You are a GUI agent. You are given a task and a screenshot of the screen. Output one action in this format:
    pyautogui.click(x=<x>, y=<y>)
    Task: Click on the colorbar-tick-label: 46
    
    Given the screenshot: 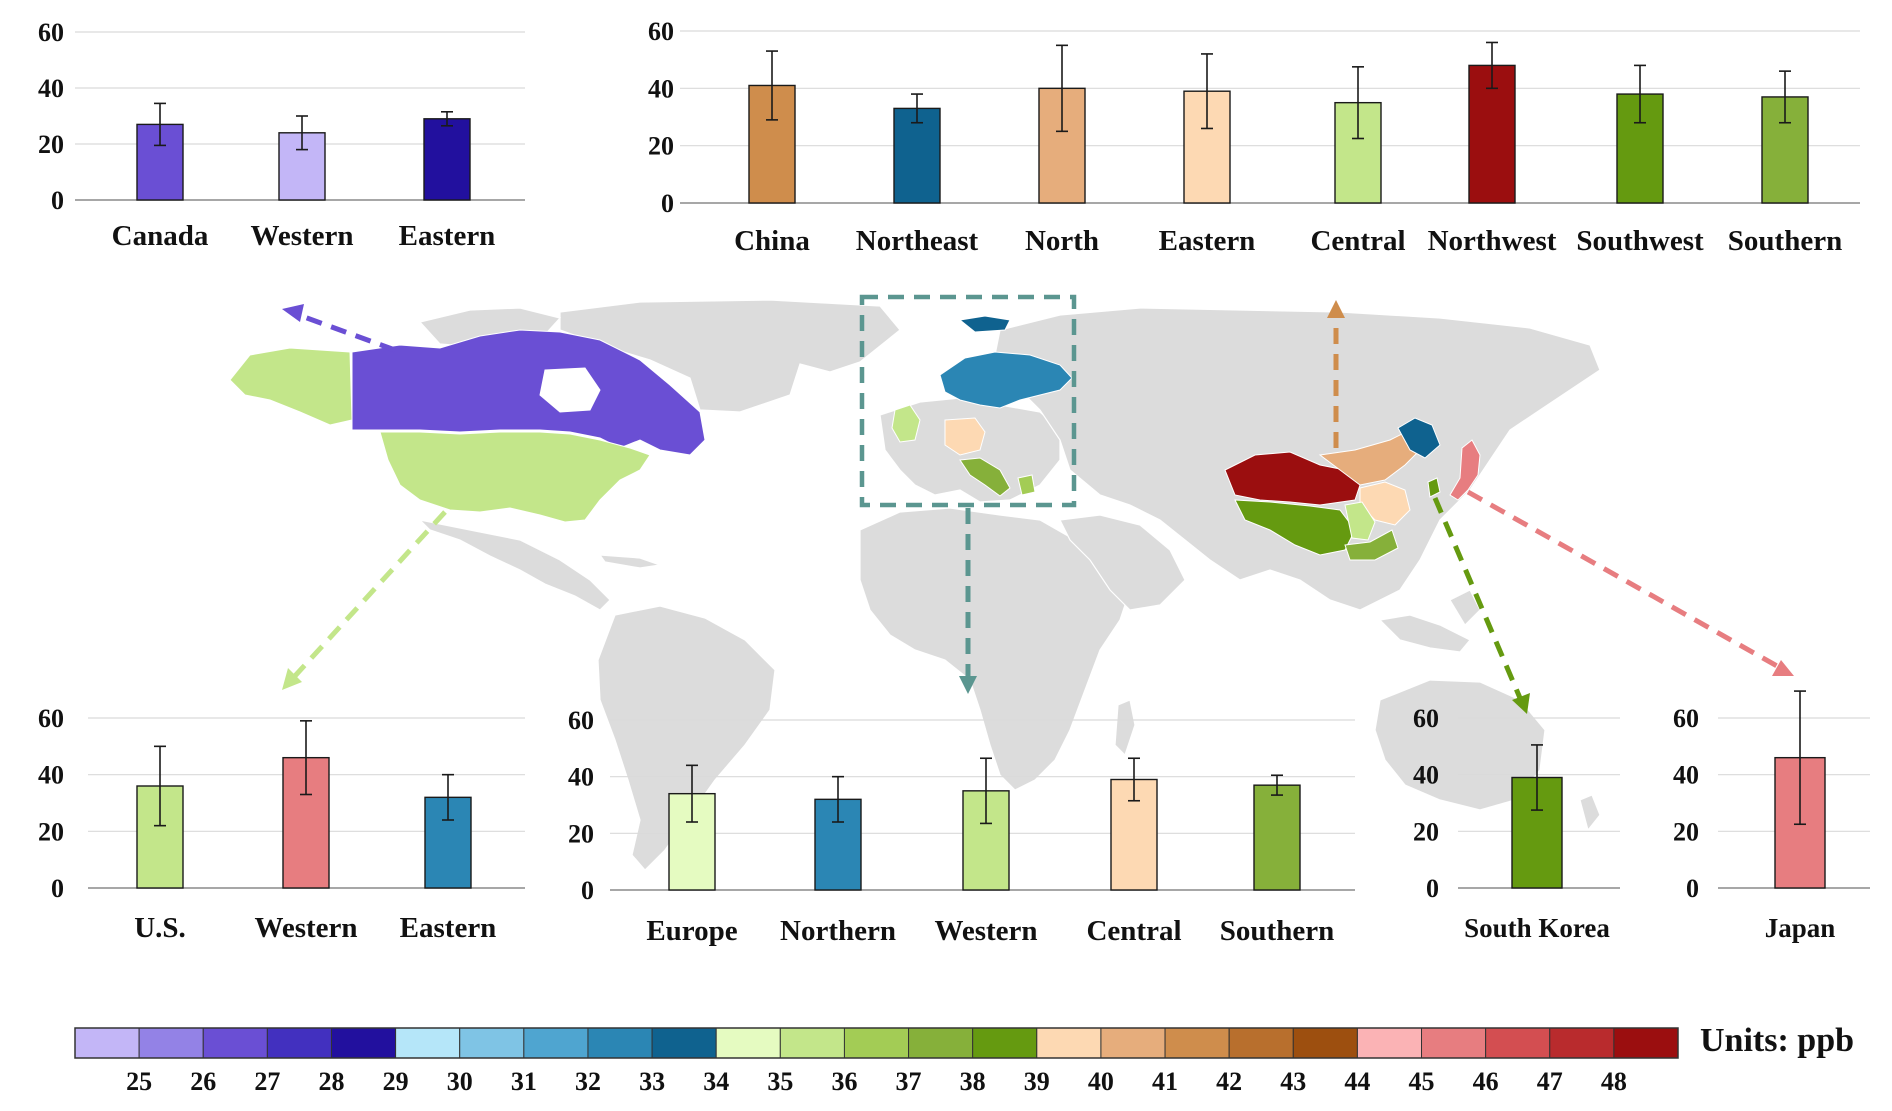 What is the action you would take?
    pyautogui.click(x=1486, y=1081)
    